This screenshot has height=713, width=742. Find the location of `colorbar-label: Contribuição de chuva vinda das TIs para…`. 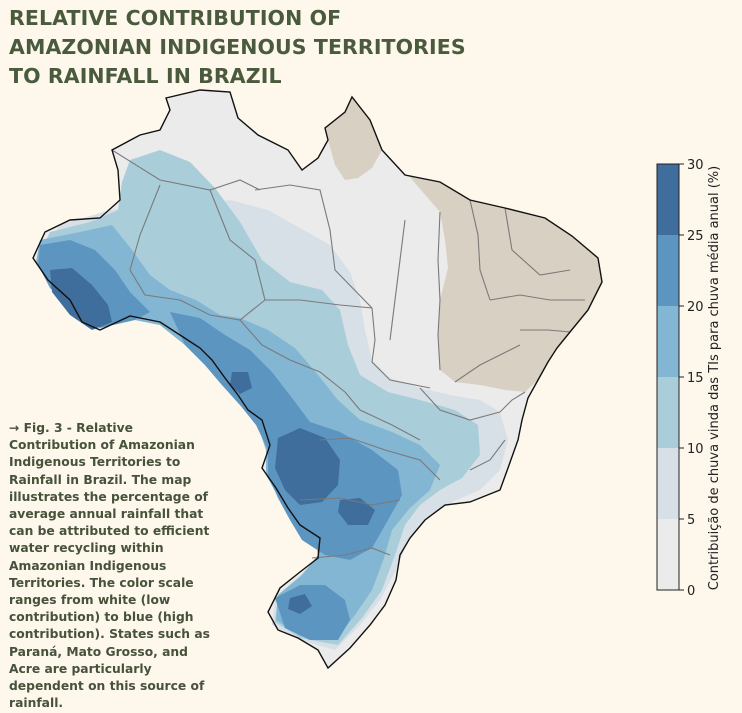

colorbar-label: Contribuição de chuva vinda das TIs para… is located at coordinates (714, 378).